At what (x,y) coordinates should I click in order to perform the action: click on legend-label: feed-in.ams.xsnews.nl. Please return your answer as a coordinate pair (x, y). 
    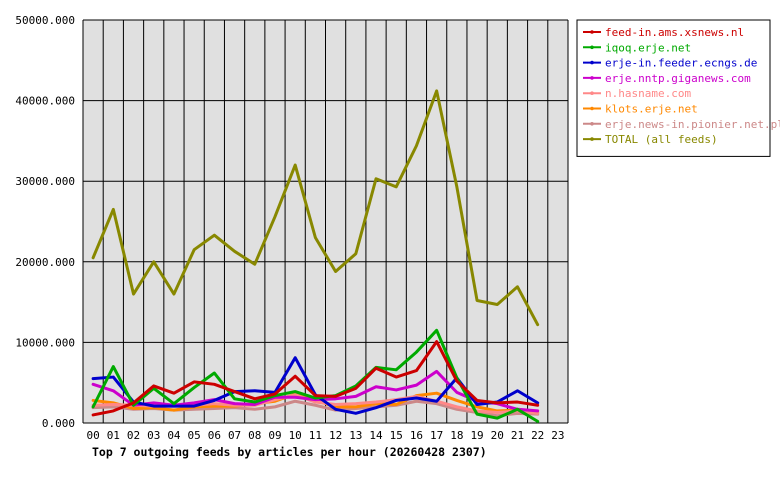
    Looking at the image, I should click on (674, 32).